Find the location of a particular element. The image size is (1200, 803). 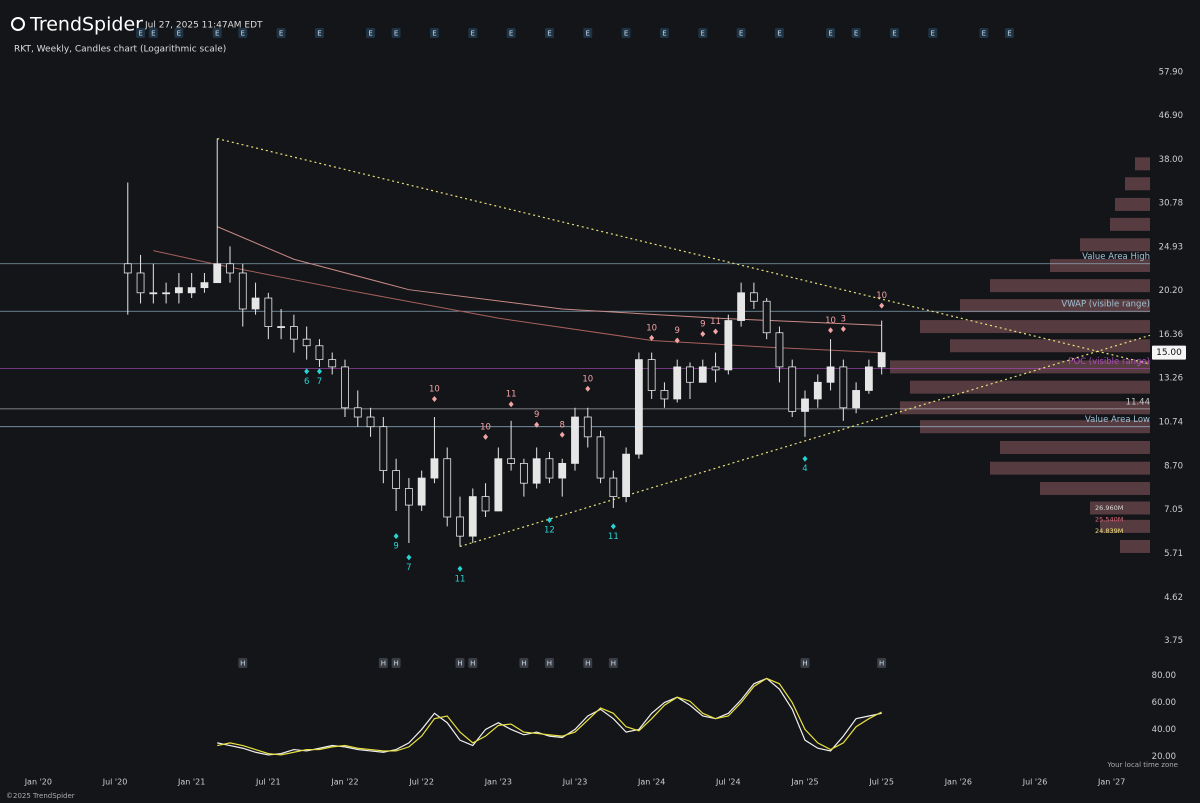

osc-tick-label: 60.00 is located at coordinates (1164, 703).